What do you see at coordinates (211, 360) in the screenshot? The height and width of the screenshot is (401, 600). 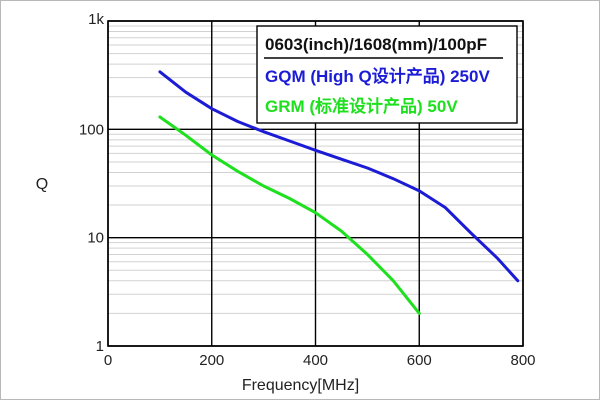 I see `x-tick-label: 200` at bounding box center [211, 360].